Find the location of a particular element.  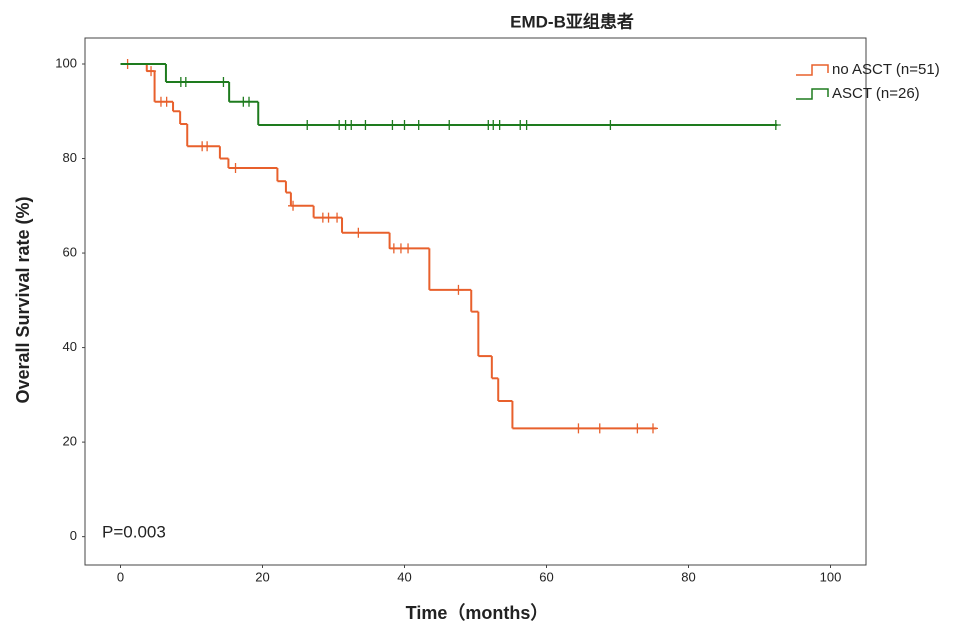

x-axis-label: Time（months） is located at coordinates (477, 613).